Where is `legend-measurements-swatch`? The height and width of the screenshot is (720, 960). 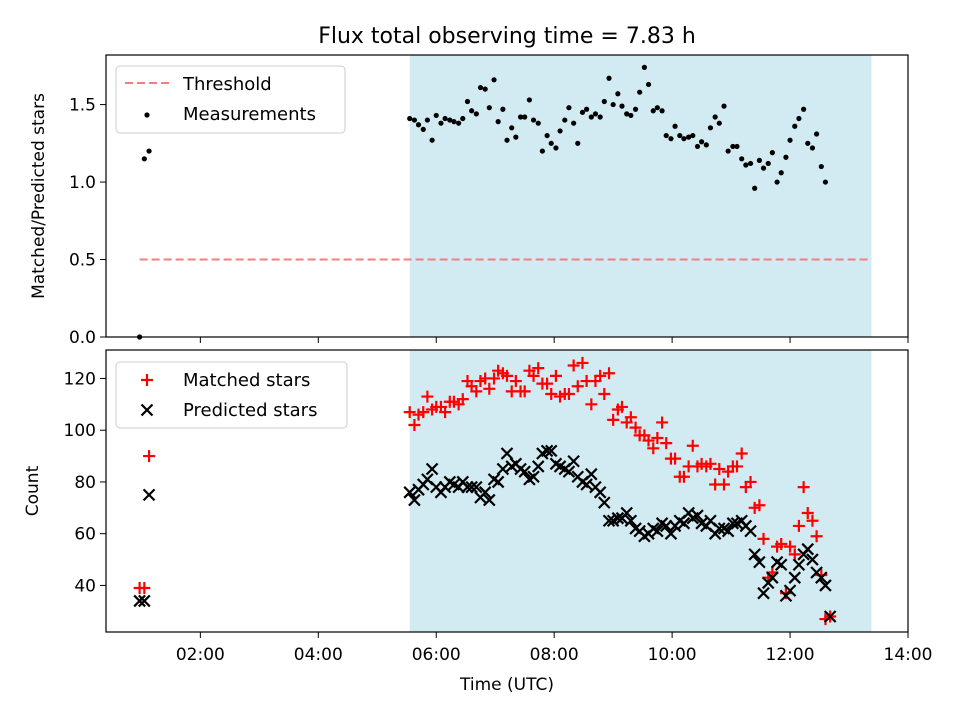
legend-measurements-swatch is located at coordinates (147, 115).